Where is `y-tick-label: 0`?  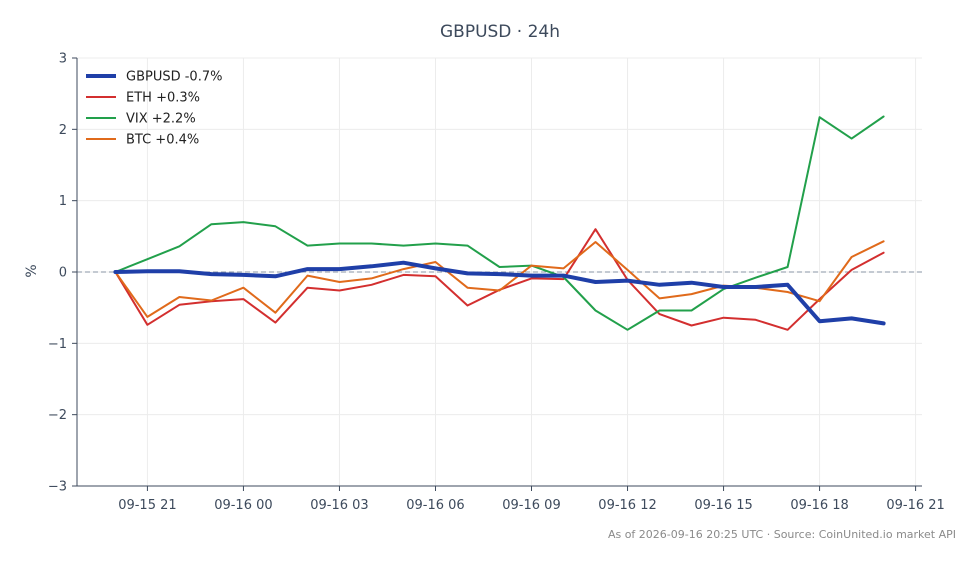
y-tick-label: 0 is located at coordinates (63, 273).